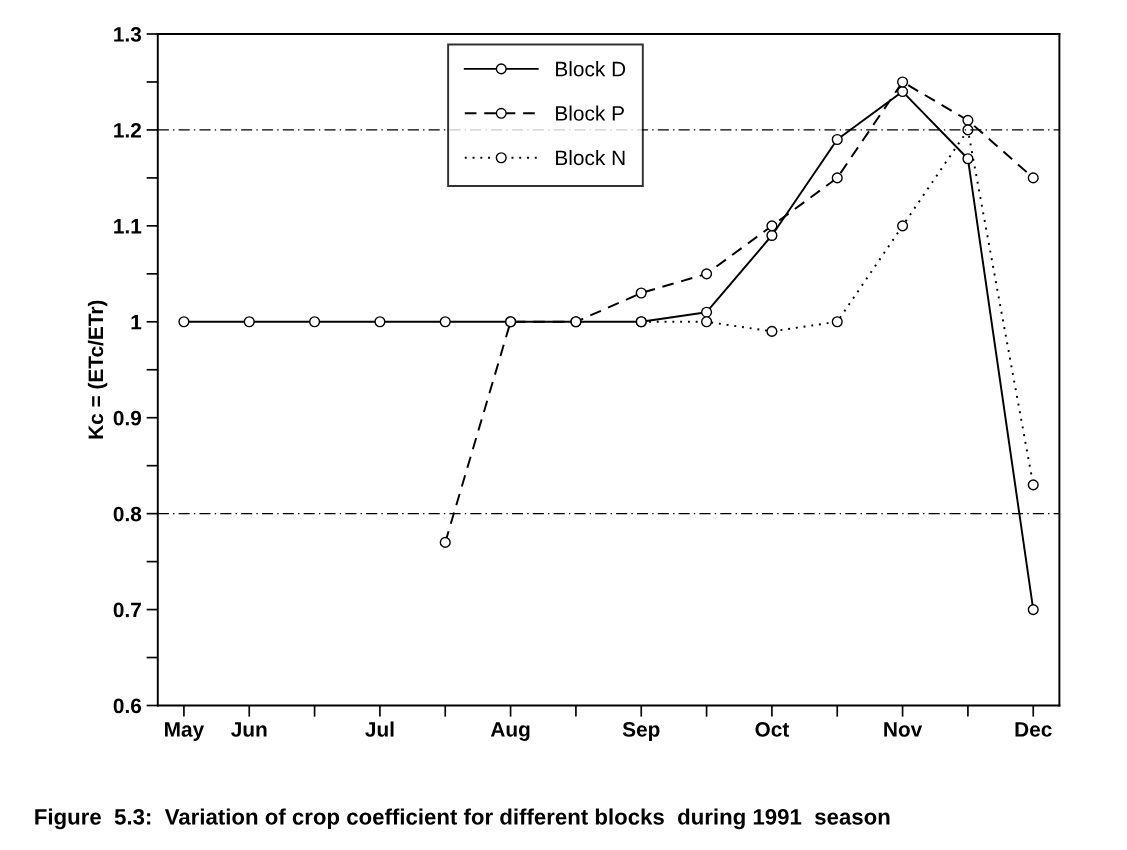  Describe the element at coordinates (590, 113) in the screenshot. I see `legend-label: Block P` at that location.